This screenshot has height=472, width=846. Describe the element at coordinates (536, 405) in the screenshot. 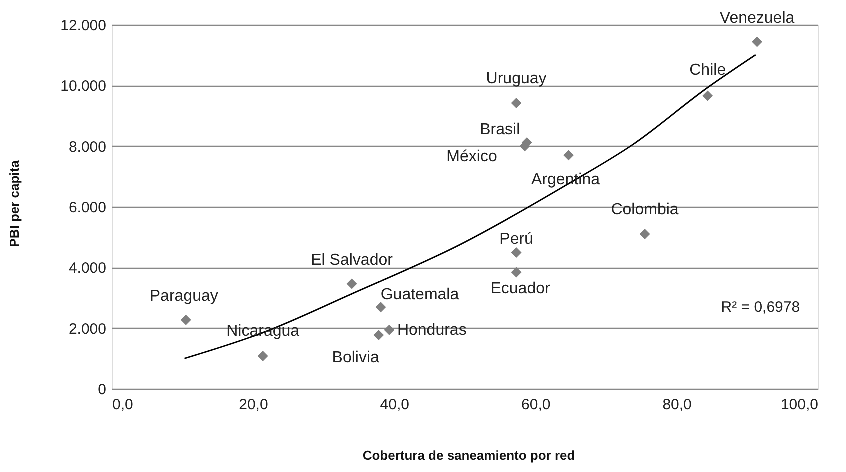

I see `x-tick-label: 60,0` at that location.